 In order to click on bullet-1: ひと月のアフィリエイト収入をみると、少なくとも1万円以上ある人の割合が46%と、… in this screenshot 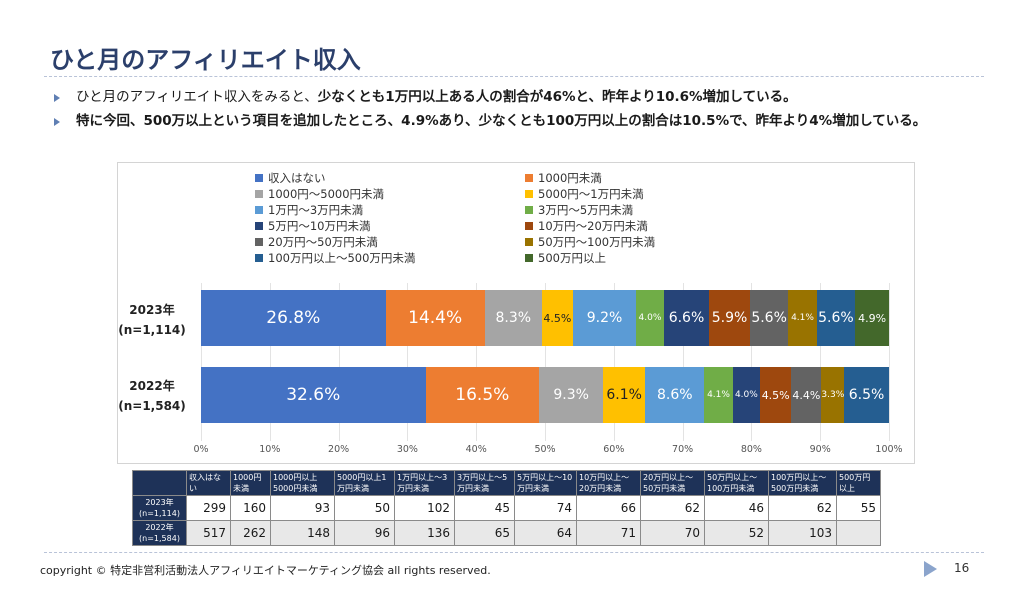, I will do `click(512, 97)`.